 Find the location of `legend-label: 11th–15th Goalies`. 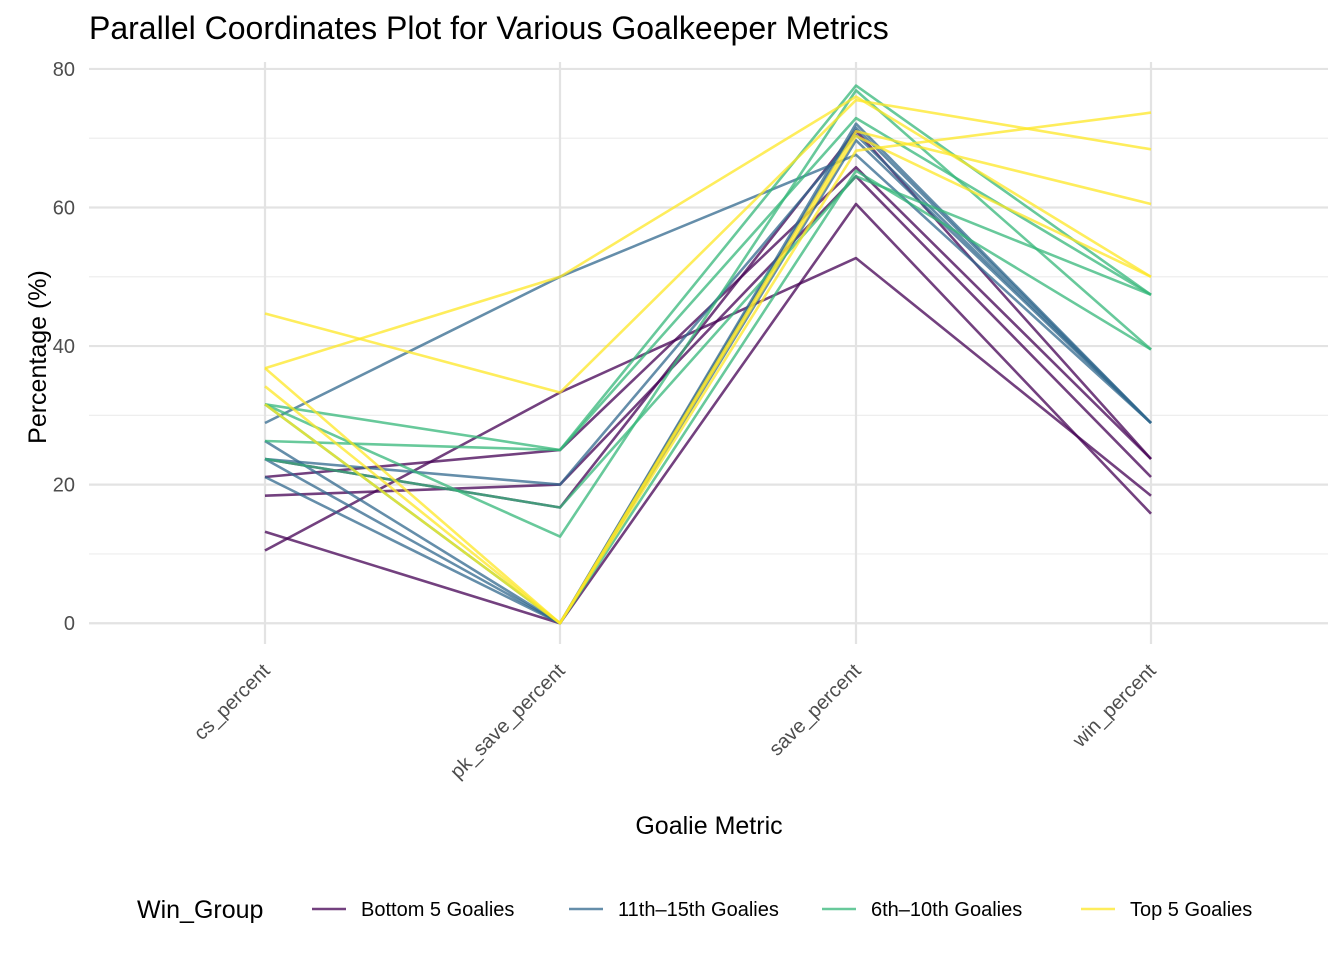

legend-label: 11th–15th Goalies is located at coordinates (698, 910).